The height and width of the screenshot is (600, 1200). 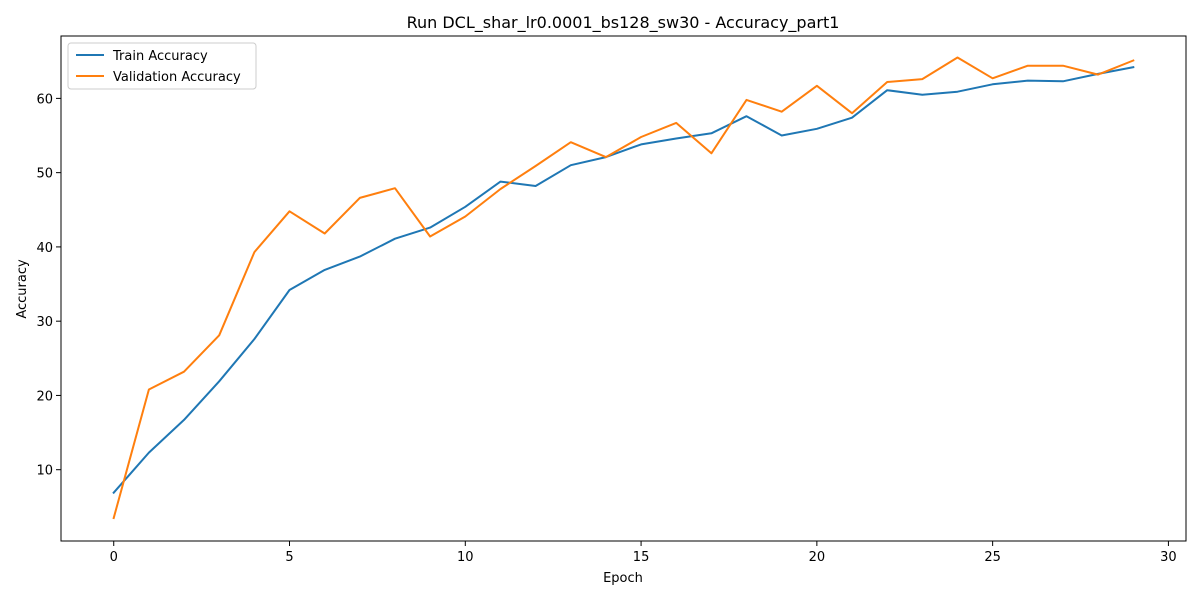 What do you see at coordinates (44, 174) in the screenshot?
I see `y-tick-label: 50` at bounding box center [44, 174].